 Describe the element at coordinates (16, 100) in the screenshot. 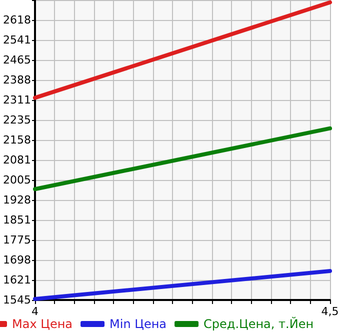

I see `y-tick-label: 2311` at that location.